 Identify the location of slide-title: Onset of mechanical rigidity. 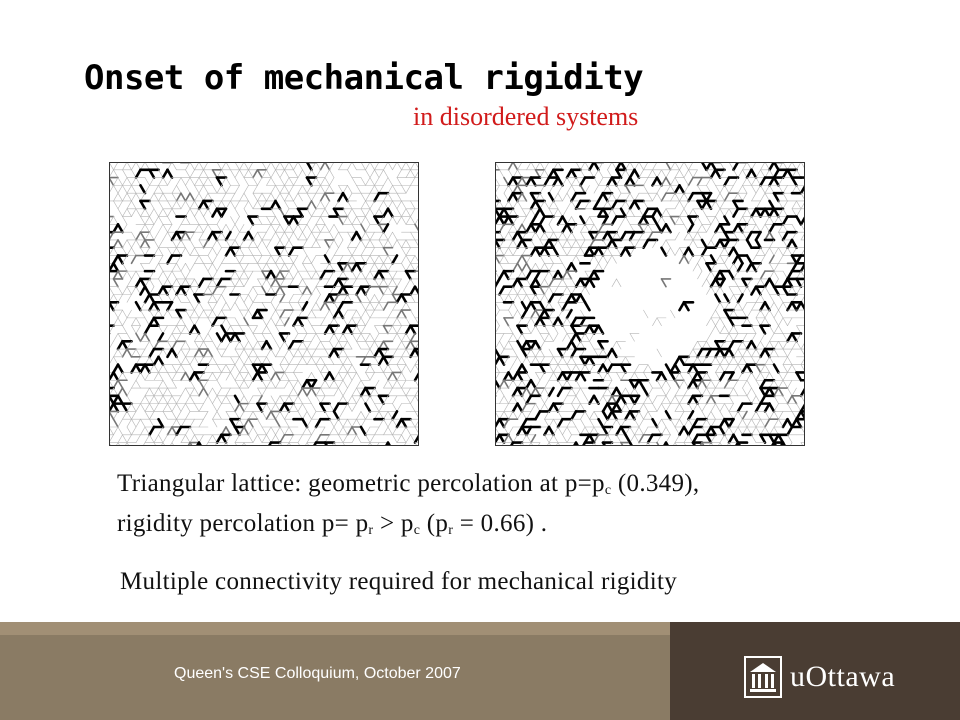
(364, 78).